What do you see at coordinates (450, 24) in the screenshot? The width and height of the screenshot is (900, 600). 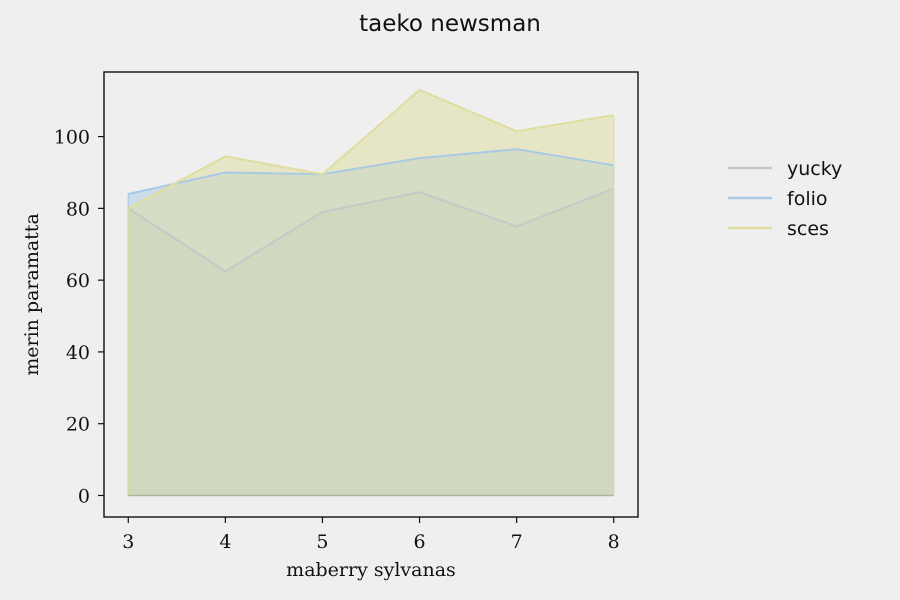 I see `chart-title: taeko newsman` at bounding box center [450, 24].